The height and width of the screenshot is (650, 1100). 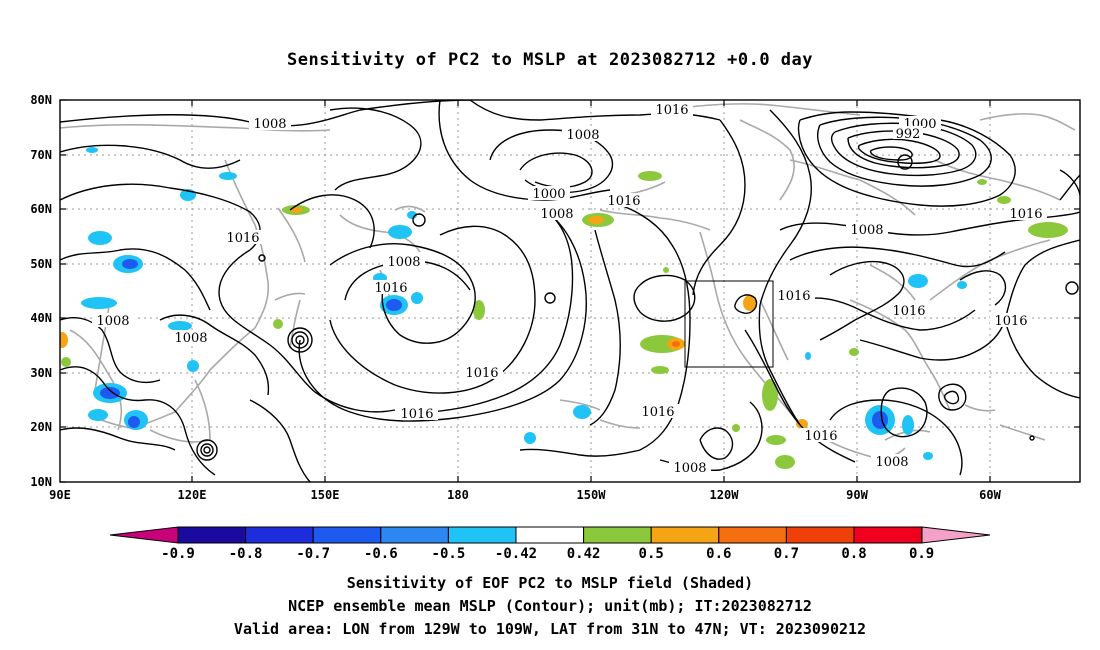 What do you see at coordinates (857, 495) in the screenshot?
I see `lon-label: 90W` at bounding box center [857, 495].